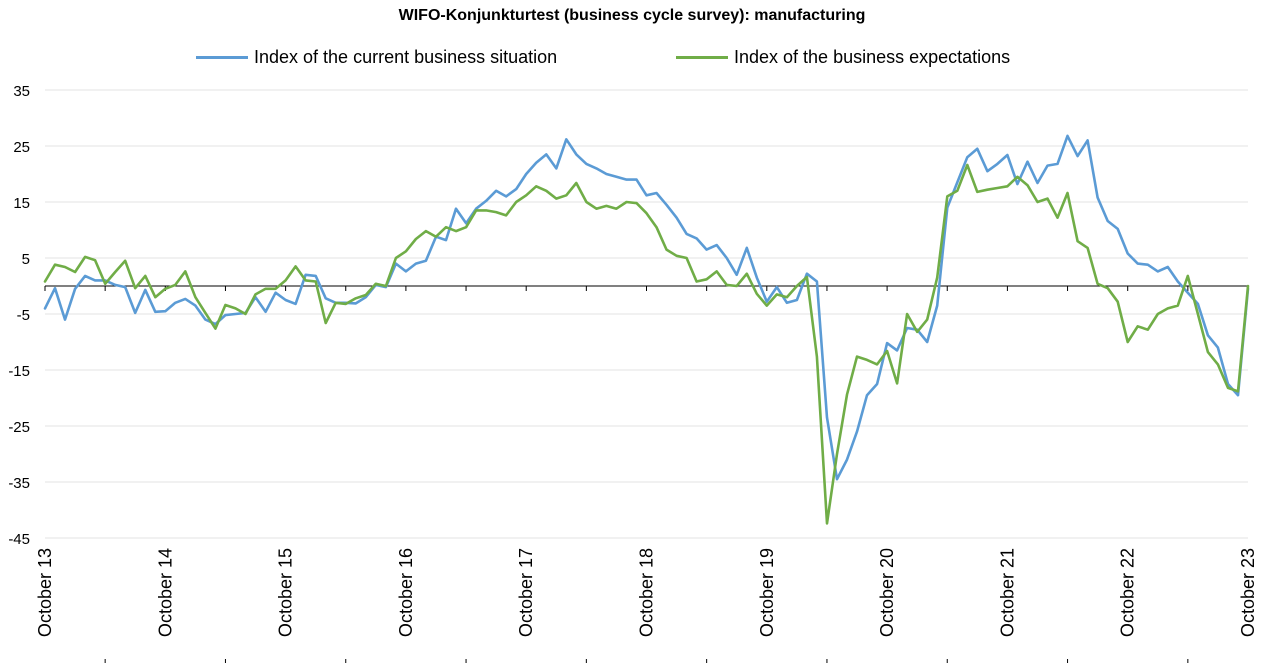  What do you see at coordinates (702, 57) in the screenshot?
I see `legend-swatch-expectations` at bounding box center [702, 57].